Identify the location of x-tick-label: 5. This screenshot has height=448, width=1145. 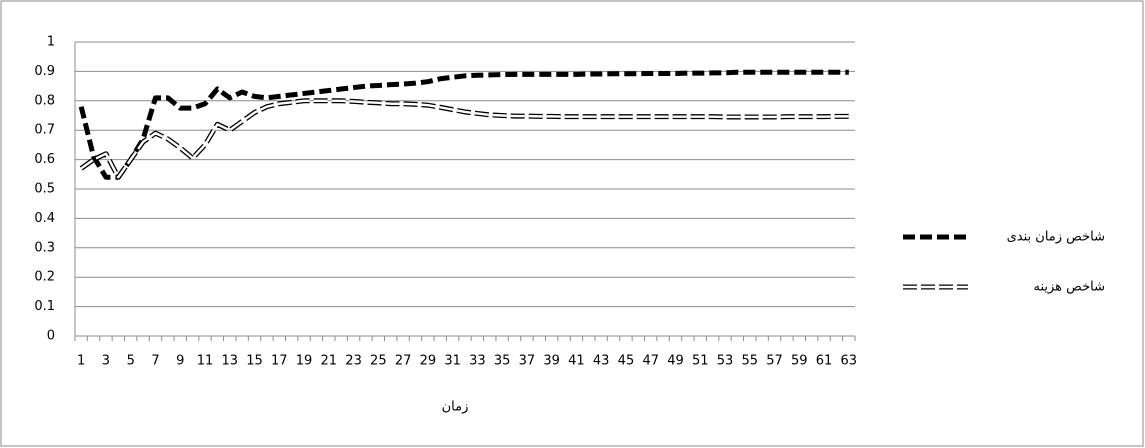
(131, 361).